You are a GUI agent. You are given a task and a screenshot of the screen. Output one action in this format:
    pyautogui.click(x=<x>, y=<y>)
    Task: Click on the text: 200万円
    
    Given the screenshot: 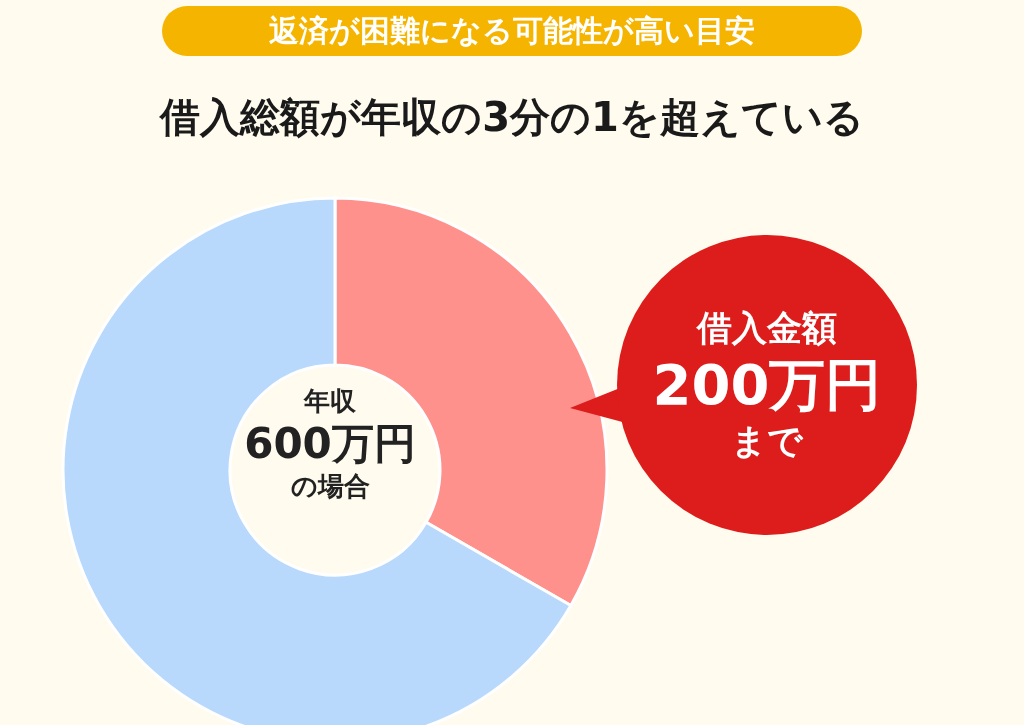 What is the action you would take?
    pyautogui.click(x=767, y=385)
    